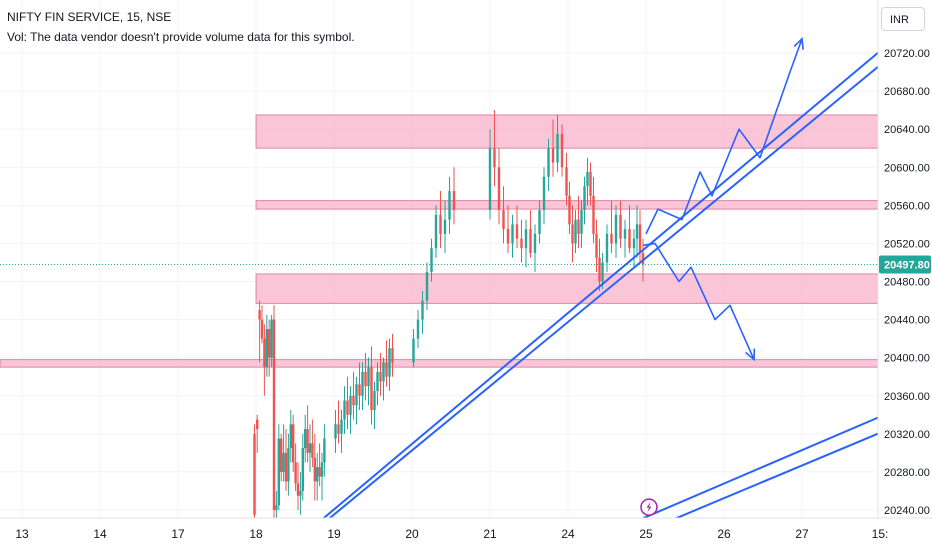 Image resolution: width=932 pixels, height=555 pixels. Describe the element at coordinates (568, 534) in the screenshot. I see `time-tick-label: 24` at that location.